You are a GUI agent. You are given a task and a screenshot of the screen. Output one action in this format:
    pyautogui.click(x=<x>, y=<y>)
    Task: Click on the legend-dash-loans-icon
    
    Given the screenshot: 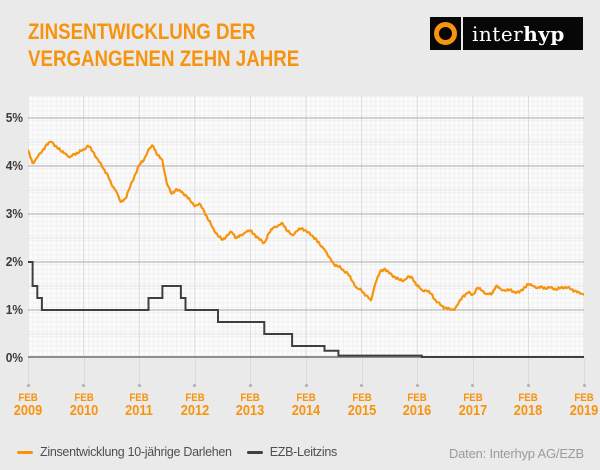 What is the action you would take?
    pyautogui.click(x=25, y=452)
    